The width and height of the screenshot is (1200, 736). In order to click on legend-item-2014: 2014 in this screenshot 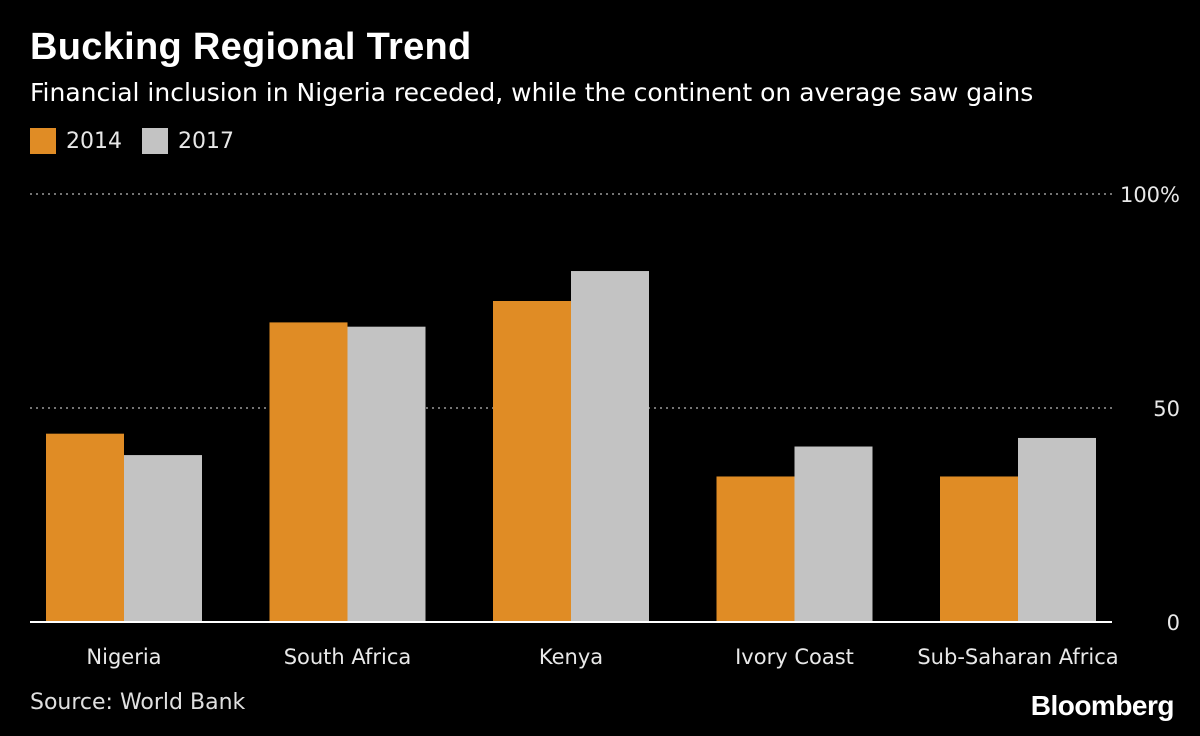, I will do `click(76, 141)`.